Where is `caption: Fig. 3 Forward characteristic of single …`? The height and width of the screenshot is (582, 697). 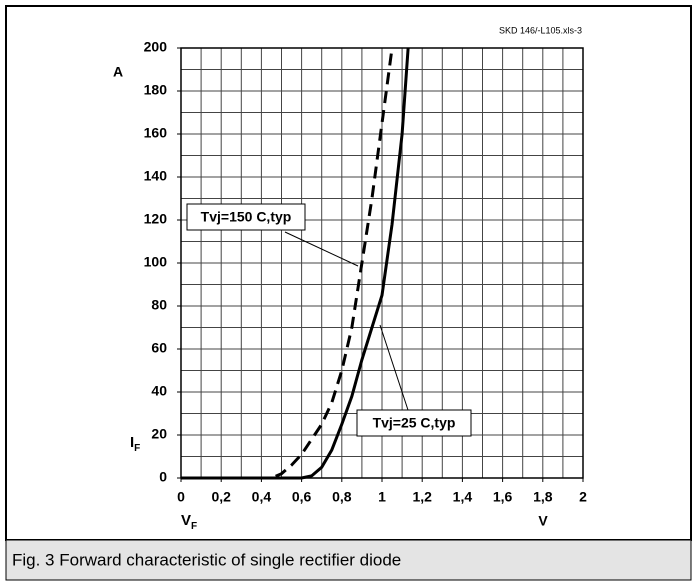 caption: Fig. 3 Forward characteristic of single … is located at coordinates (206, 559).